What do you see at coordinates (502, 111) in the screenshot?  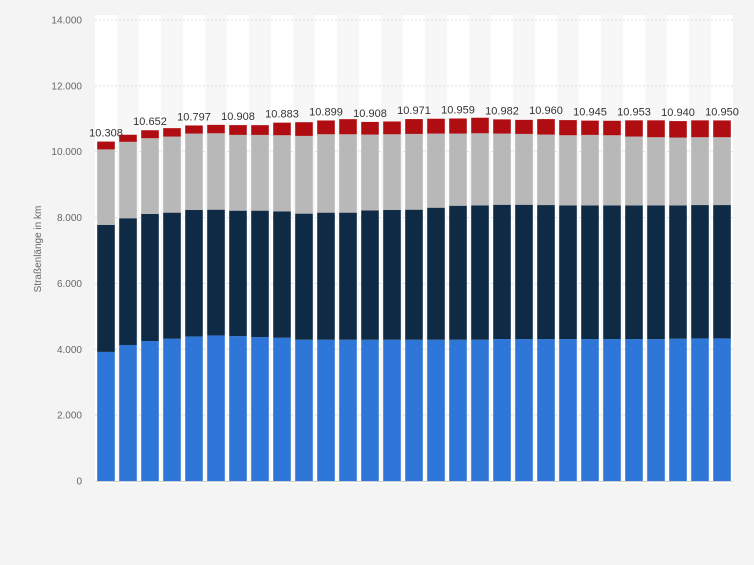 I see `data-label: 10.982` at bounding box center [502, 111].